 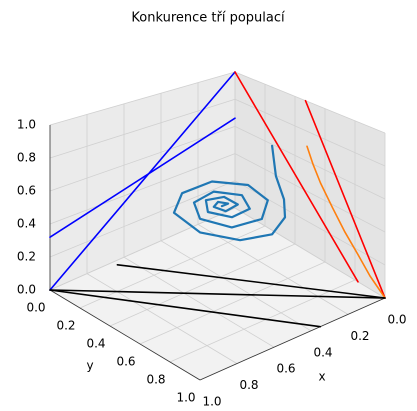 I want to click on y-tick-label: 1.0, so click(x=185, y=398).